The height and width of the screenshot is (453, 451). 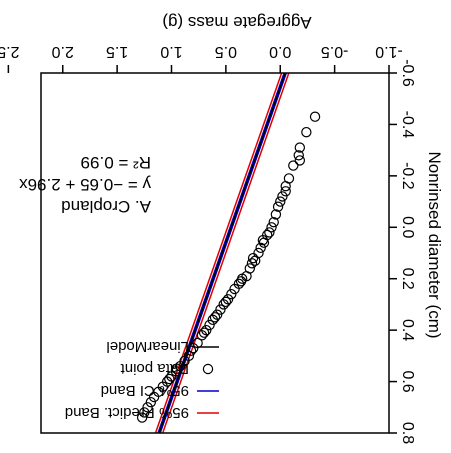 What do you see at coordinates (116, 162) in the screenshot?
I see `annotation-r2: R² = 0.99` at bounding box center [116, 162].